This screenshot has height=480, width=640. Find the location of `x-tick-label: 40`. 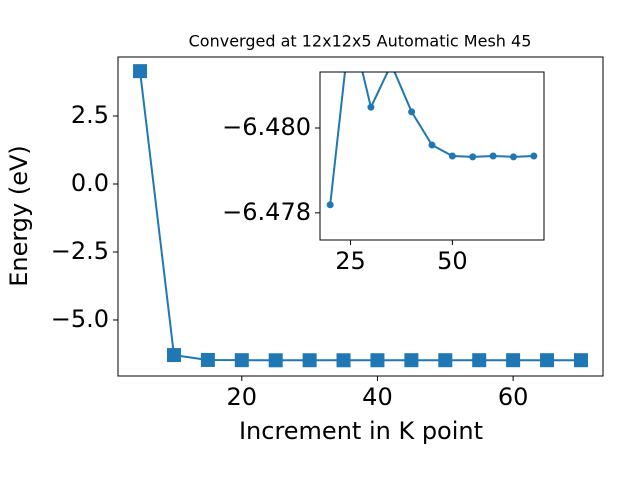

x-tick-label: 40 is located at coordinates (377, 397).